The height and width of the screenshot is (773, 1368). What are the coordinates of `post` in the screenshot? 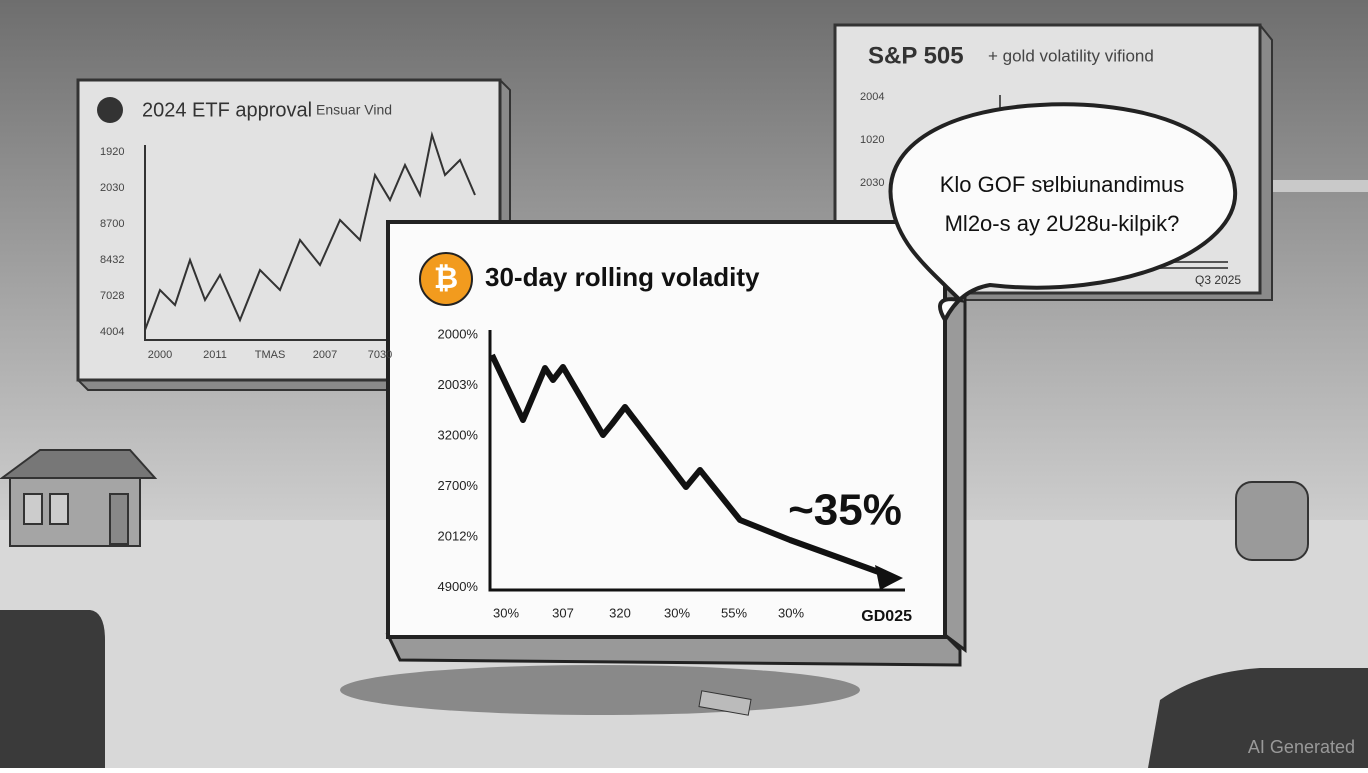 It's located at (1272, 521).